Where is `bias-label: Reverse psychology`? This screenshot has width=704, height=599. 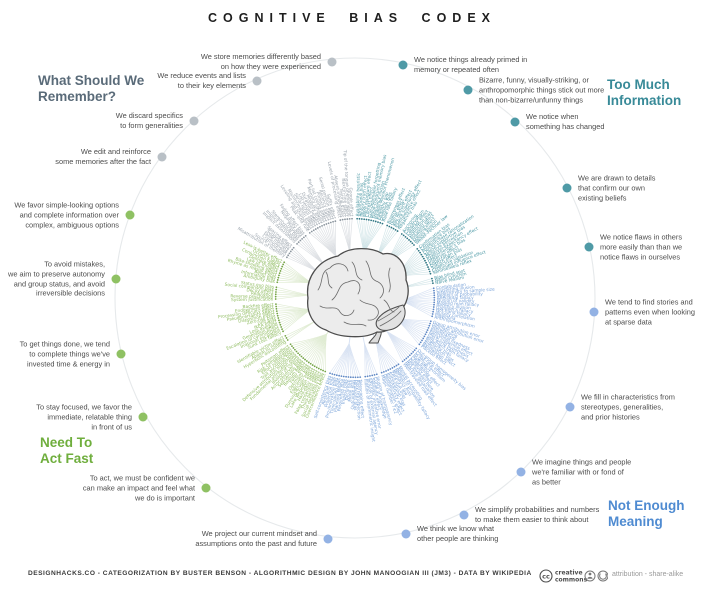
bias-label: Reverse psychology is located at coordinates (252, 296).